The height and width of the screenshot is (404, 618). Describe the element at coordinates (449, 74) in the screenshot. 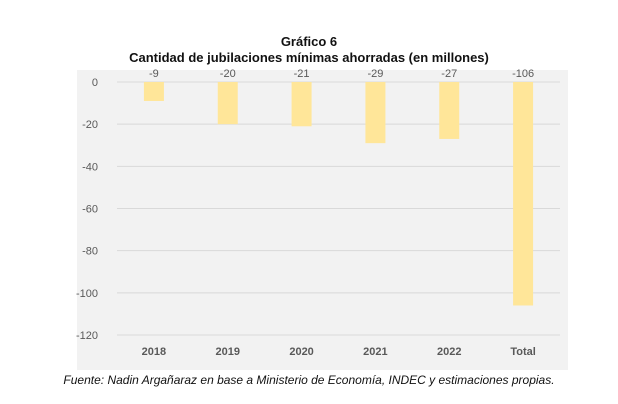

I see `data-label: -27` at that location.